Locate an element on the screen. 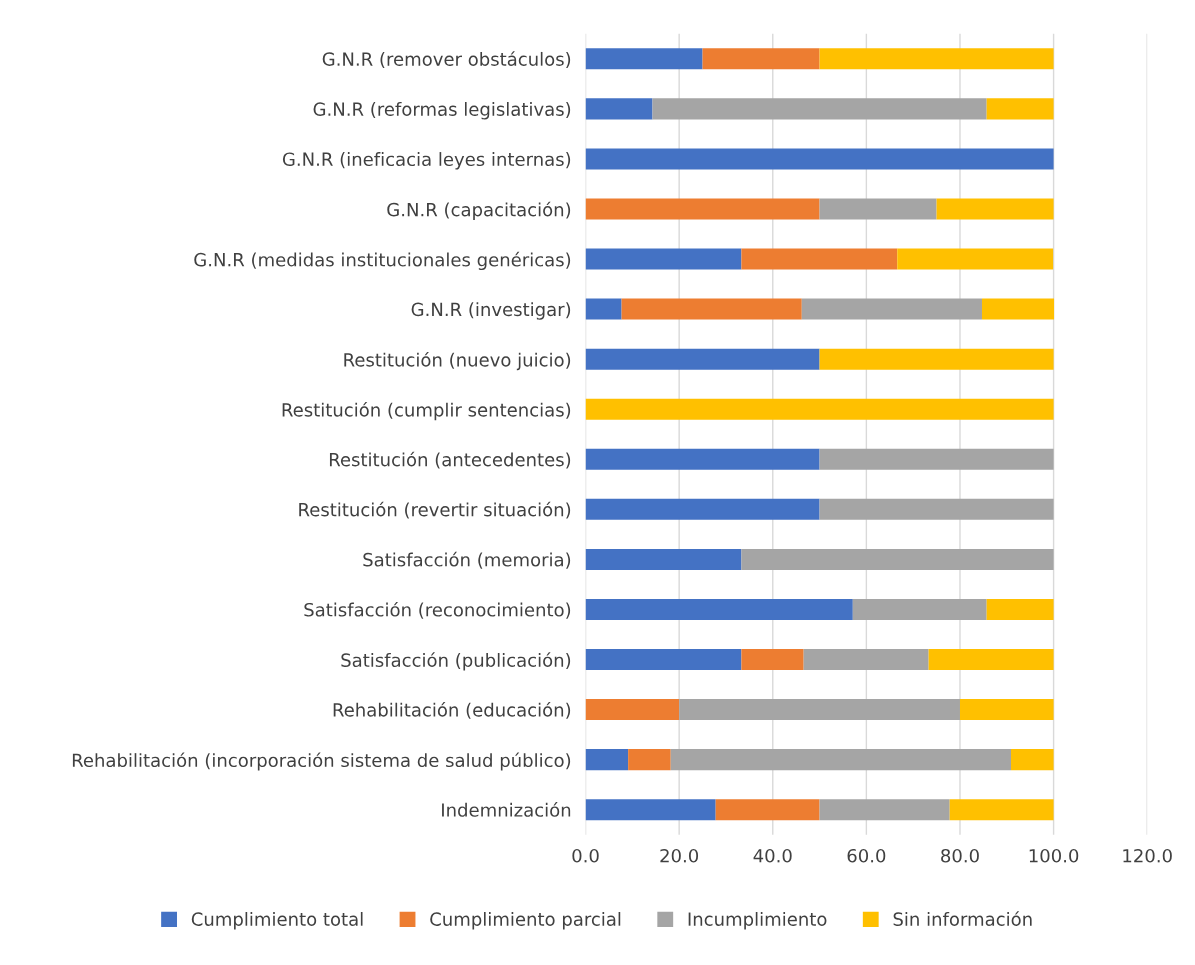 Image resolution: width=1195 pixels, height=965 pixels. x-tick-label: 20.0 is located at coordinates (679, 855).